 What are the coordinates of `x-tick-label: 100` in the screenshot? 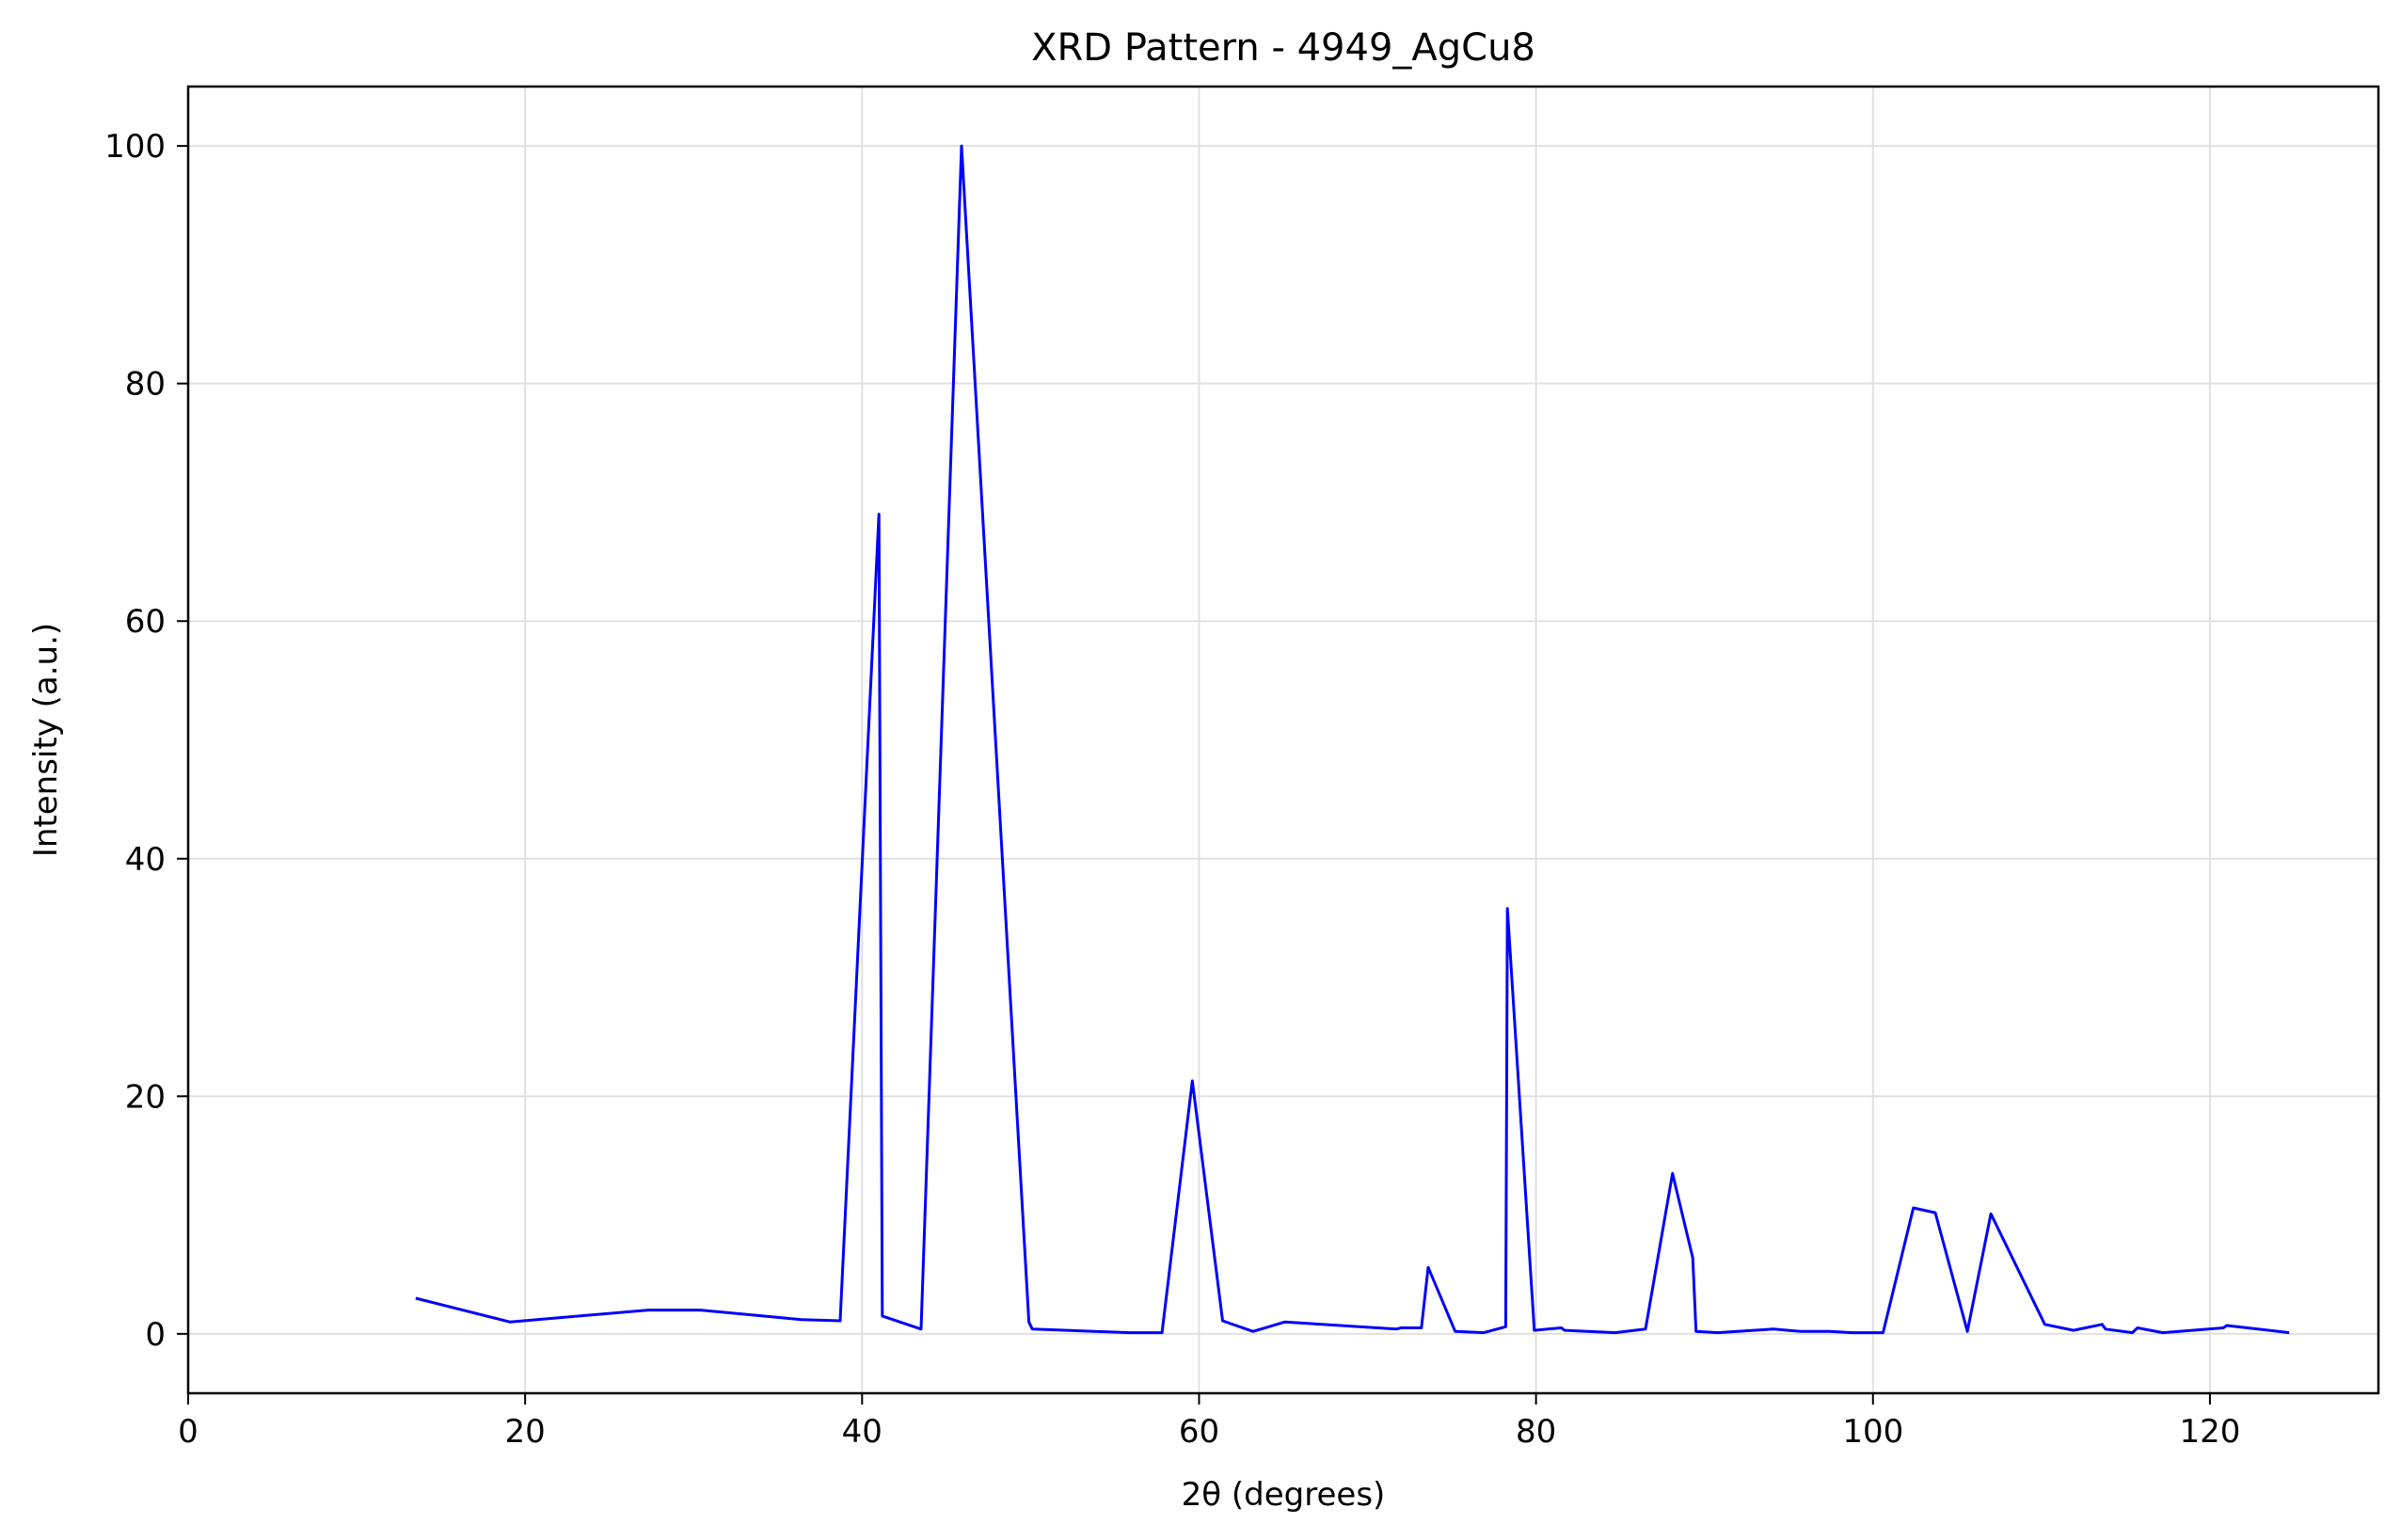 It's located at (1872, 1432).